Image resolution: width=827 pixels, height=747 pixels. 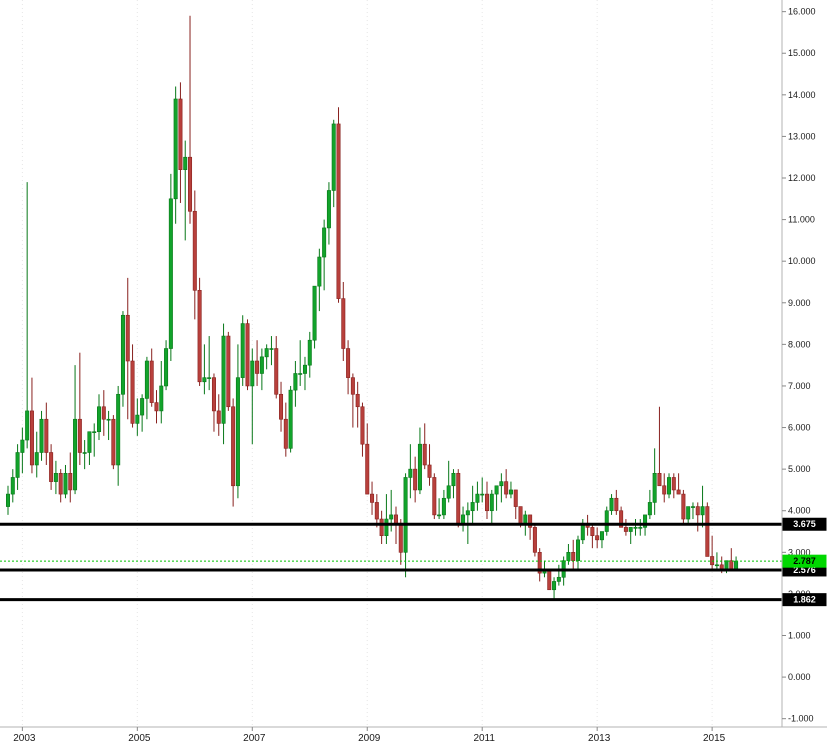 What do you see at coordinates (801, 719) in the screenshot?
I see `svg-text: -1.000` at bounding box center [801, 719].